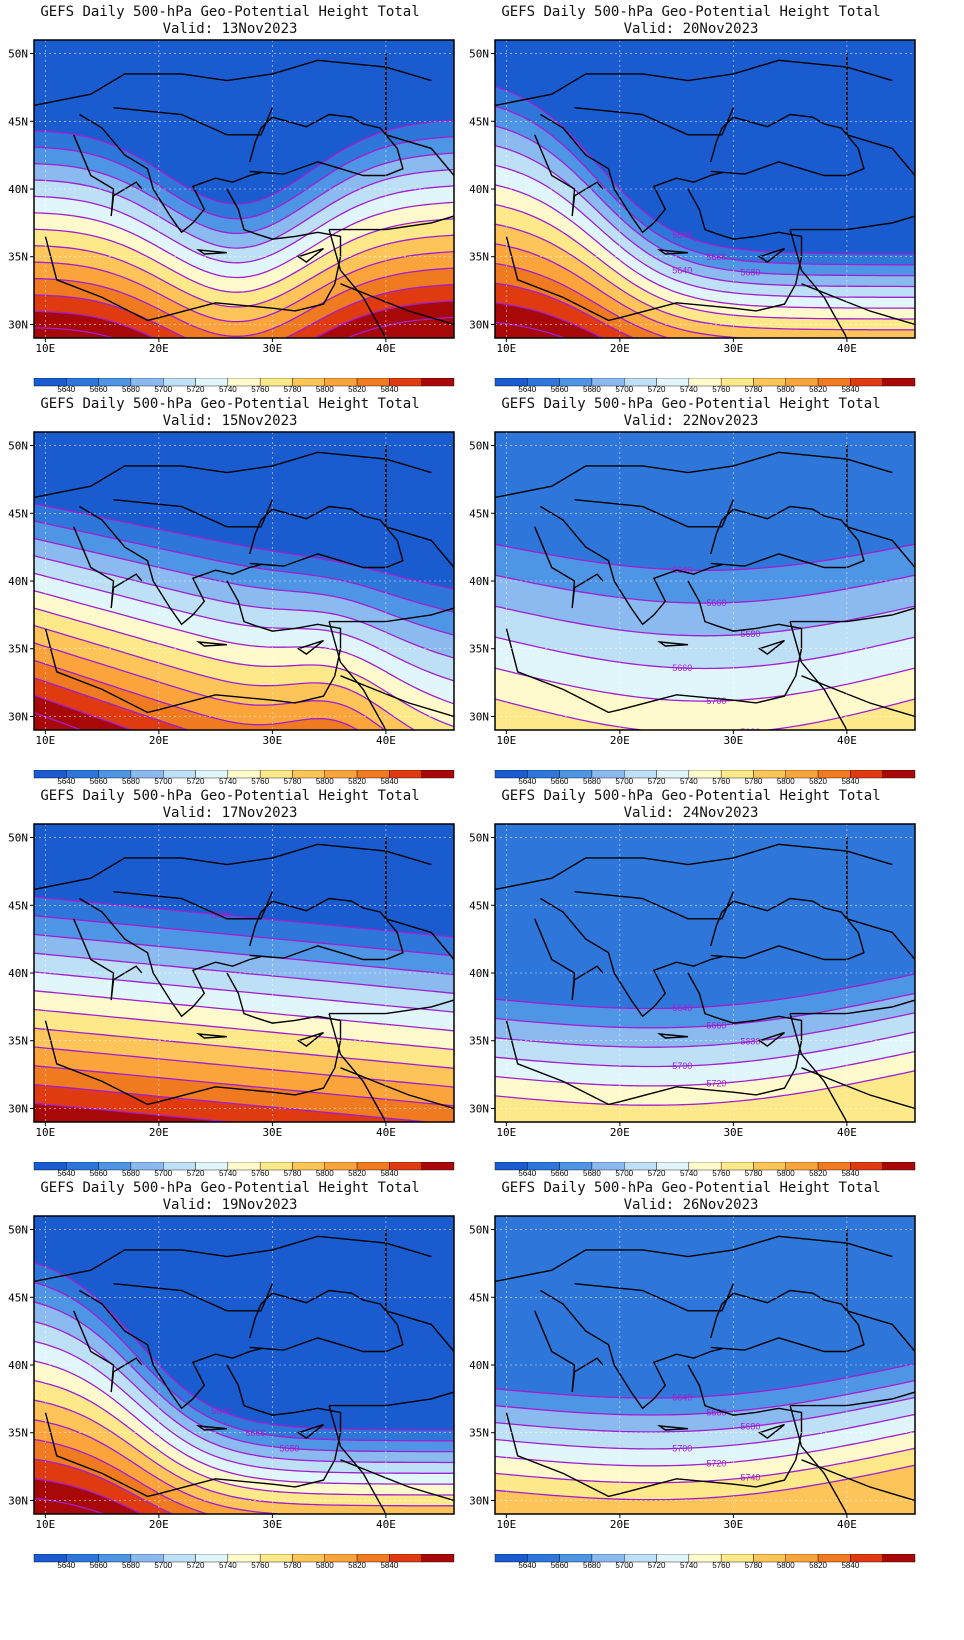 This screenshot has width=964, height=1640. Describe the element at coordinates (682, 1066) in the screenshot. I see `contour-label: 5700` at that location.